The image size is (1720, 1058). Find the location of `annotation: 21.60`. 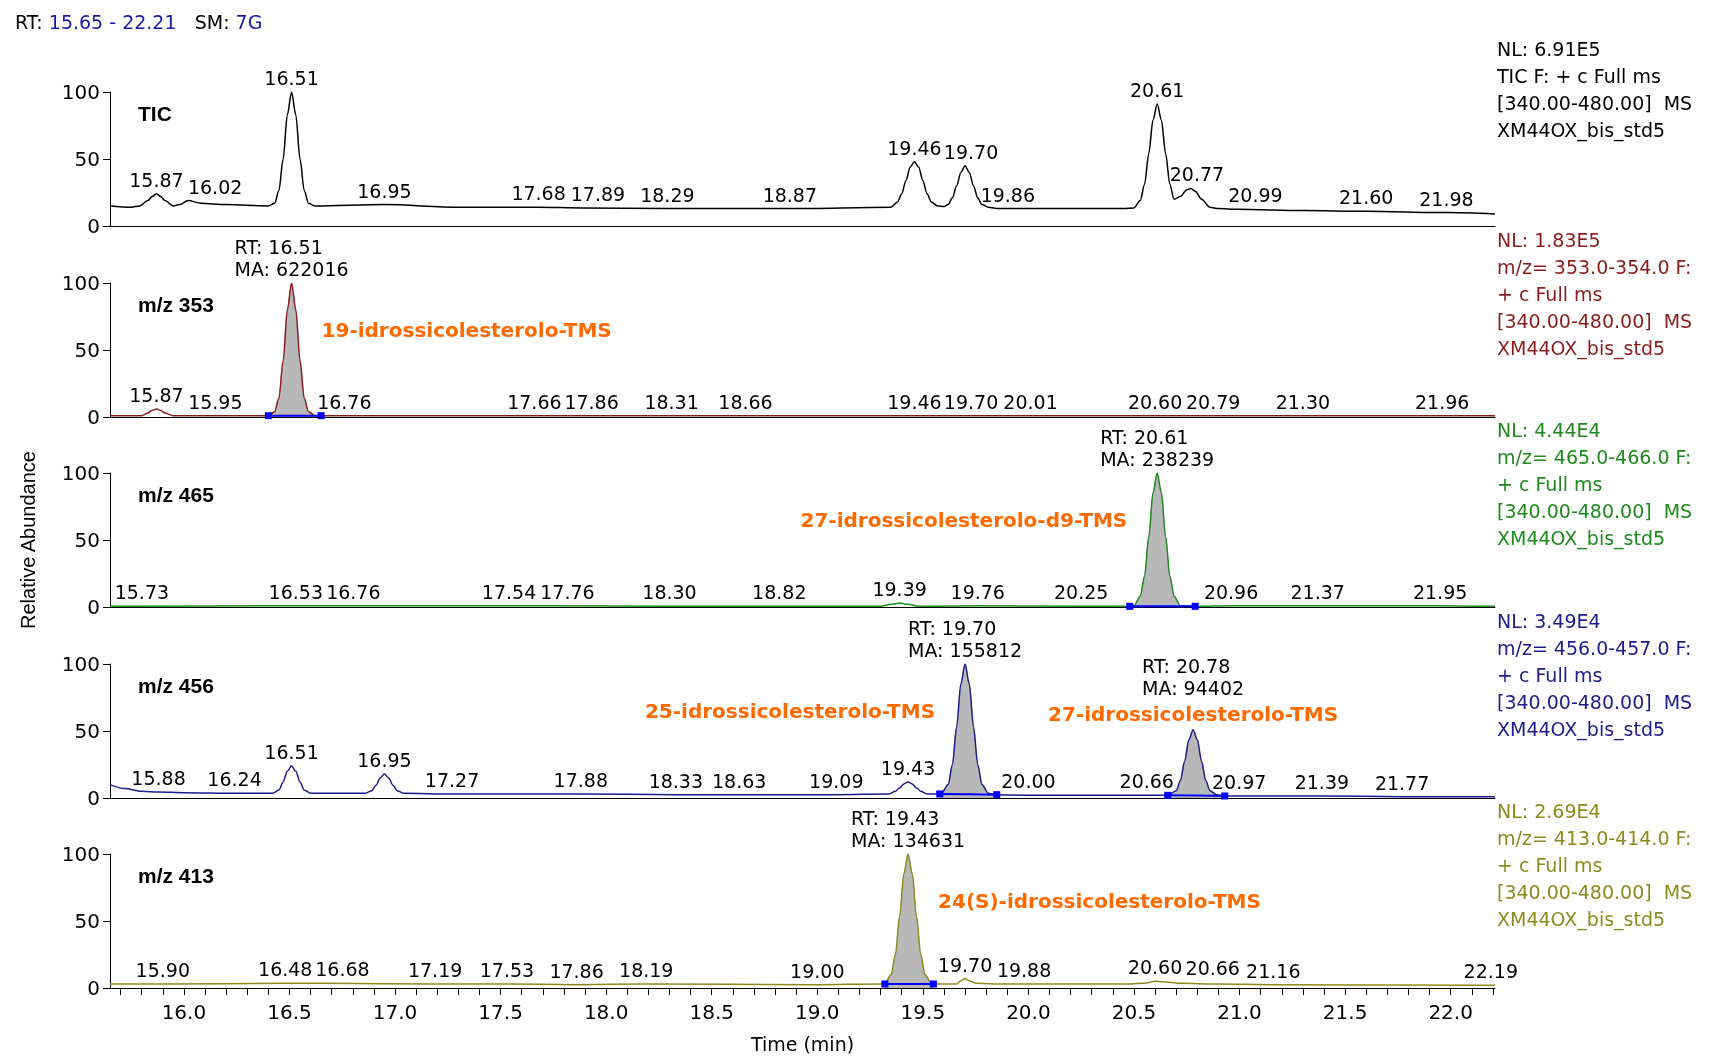

annotation: 21.60 is located at coordinates (1366, 197).